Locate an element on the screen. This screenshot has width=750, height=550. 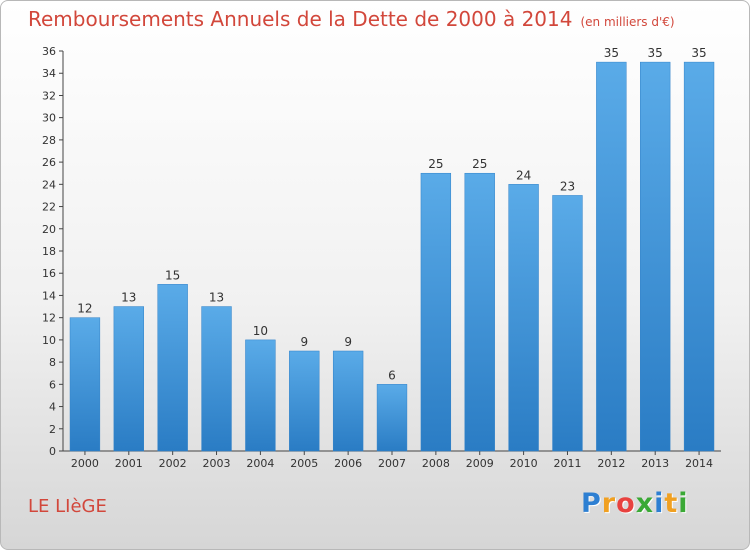
y-tick-label: 22 is located at coordinates (49, 207).